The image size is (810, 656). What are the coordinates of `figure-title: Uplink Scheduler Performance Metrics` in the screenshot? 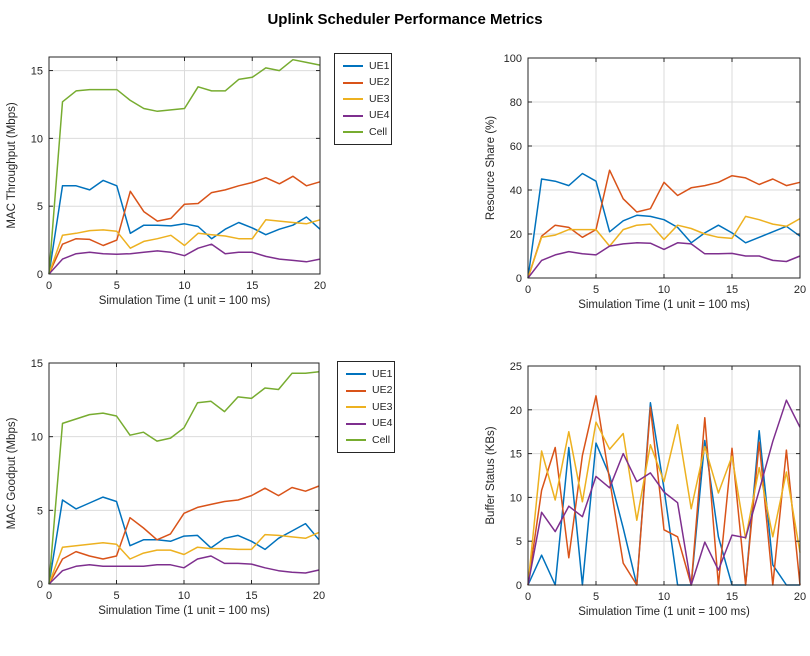 It's located at (405, 19).